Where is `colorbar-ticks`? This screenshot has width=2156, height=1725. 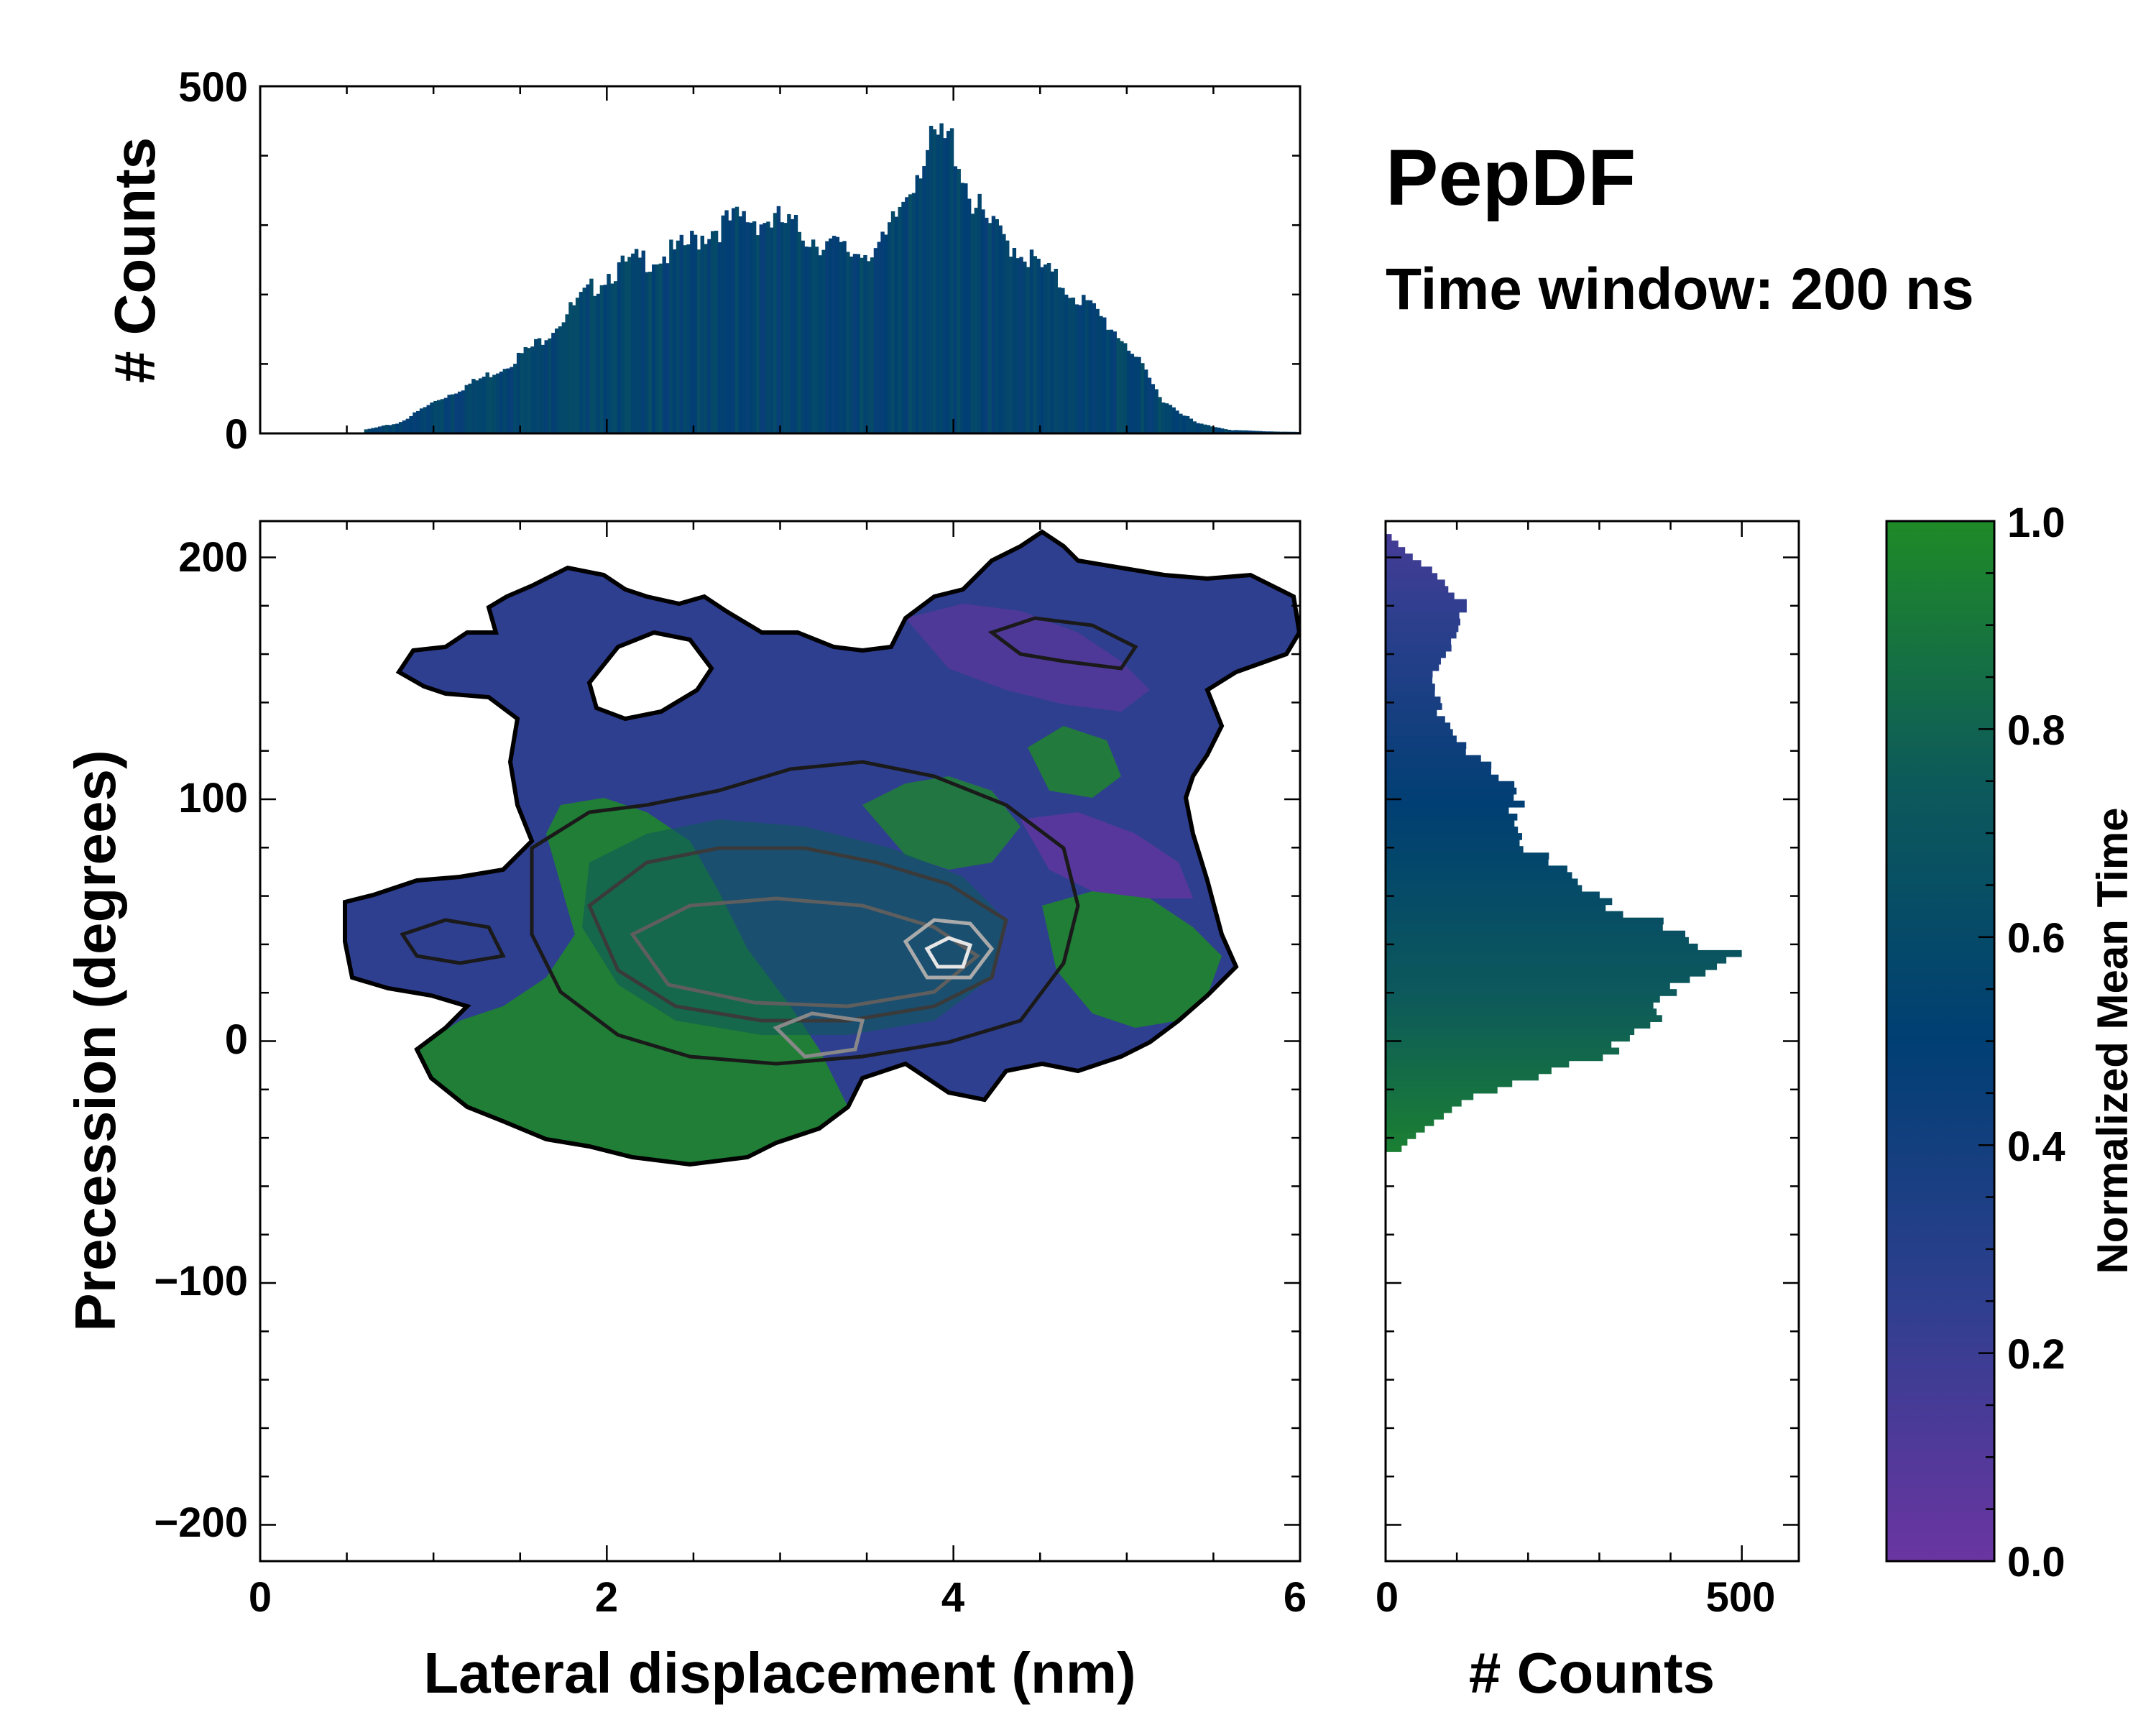 colorbar-ticks is located at coordinates (1986, 1041).